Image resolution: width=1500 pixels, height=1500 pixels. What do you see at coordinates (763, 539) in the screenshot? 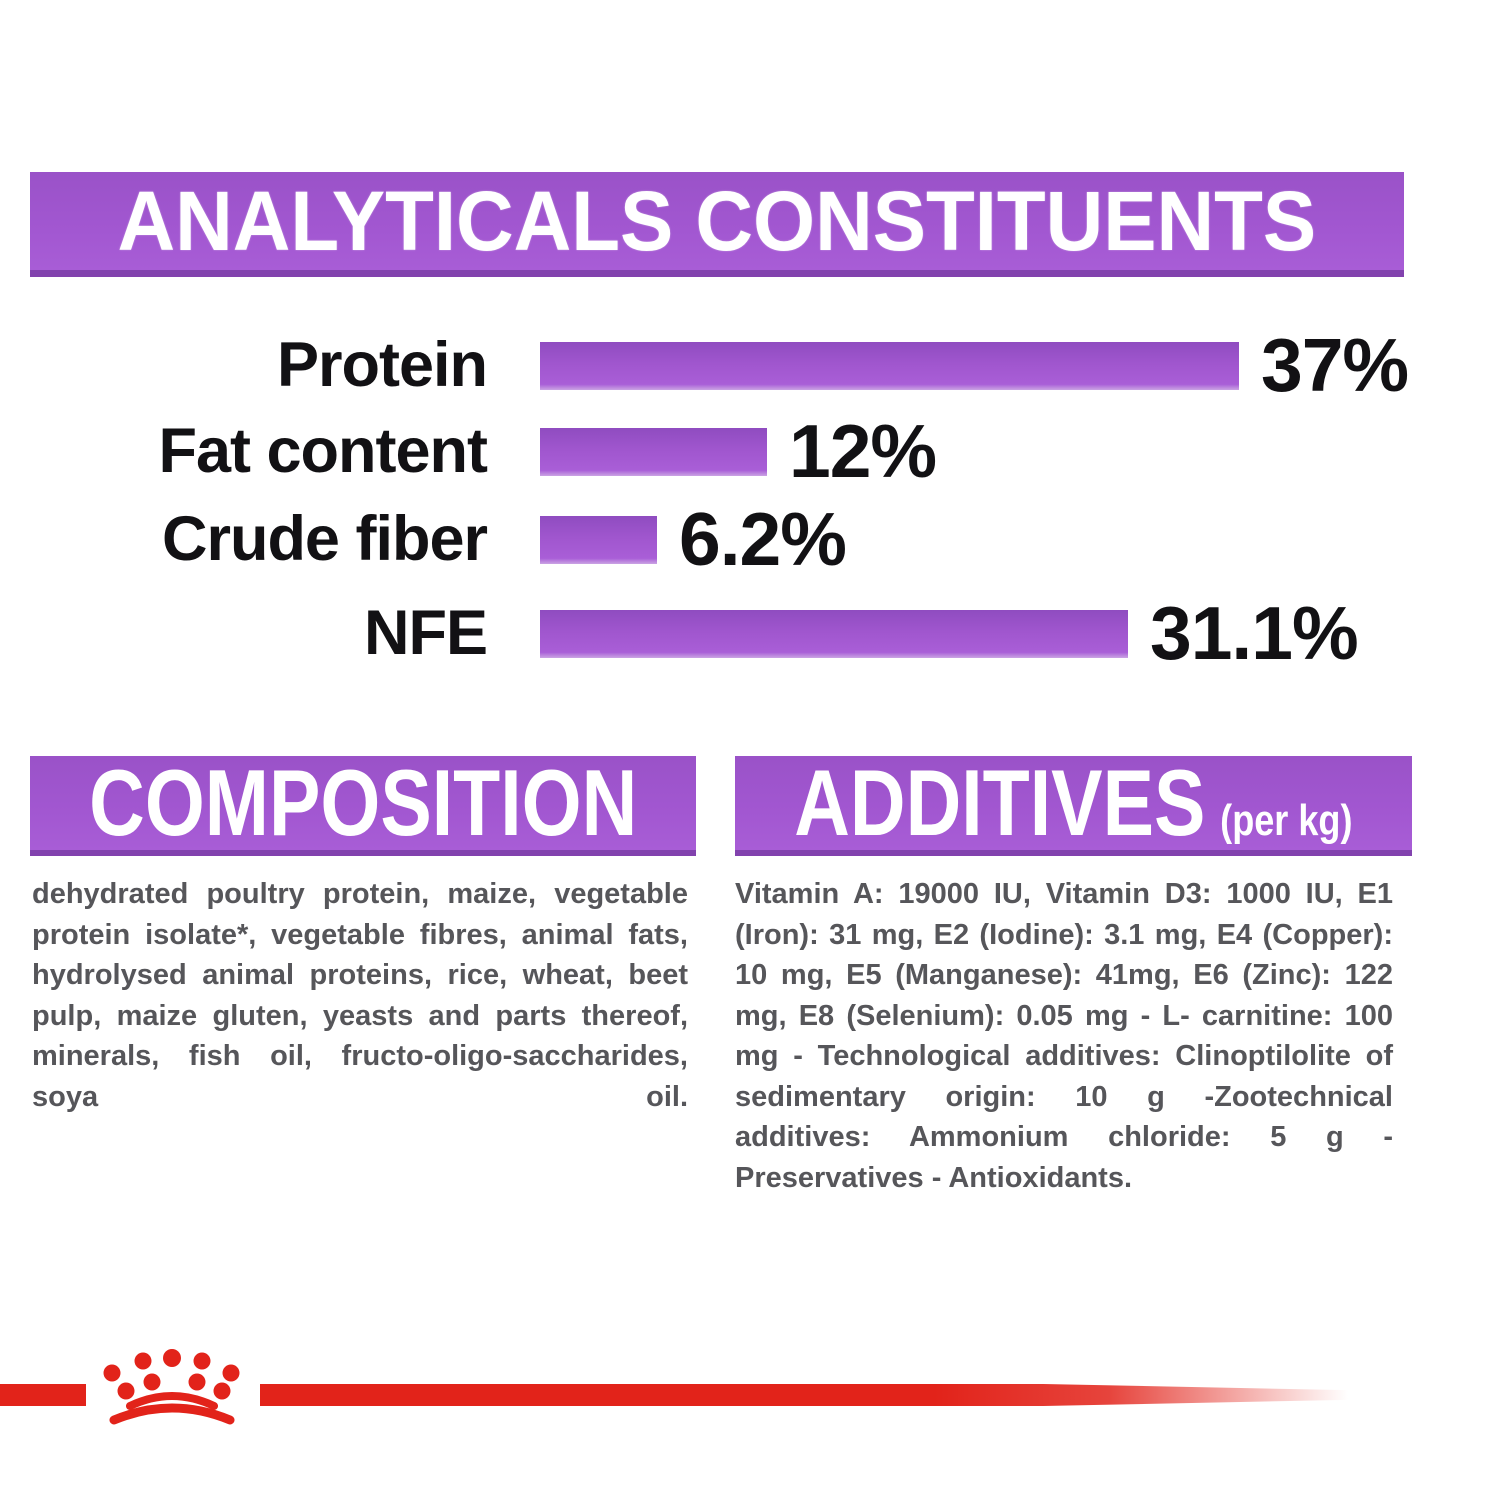
I see `chart-bar-value: 6.2%` at bounding box center [763, 539].